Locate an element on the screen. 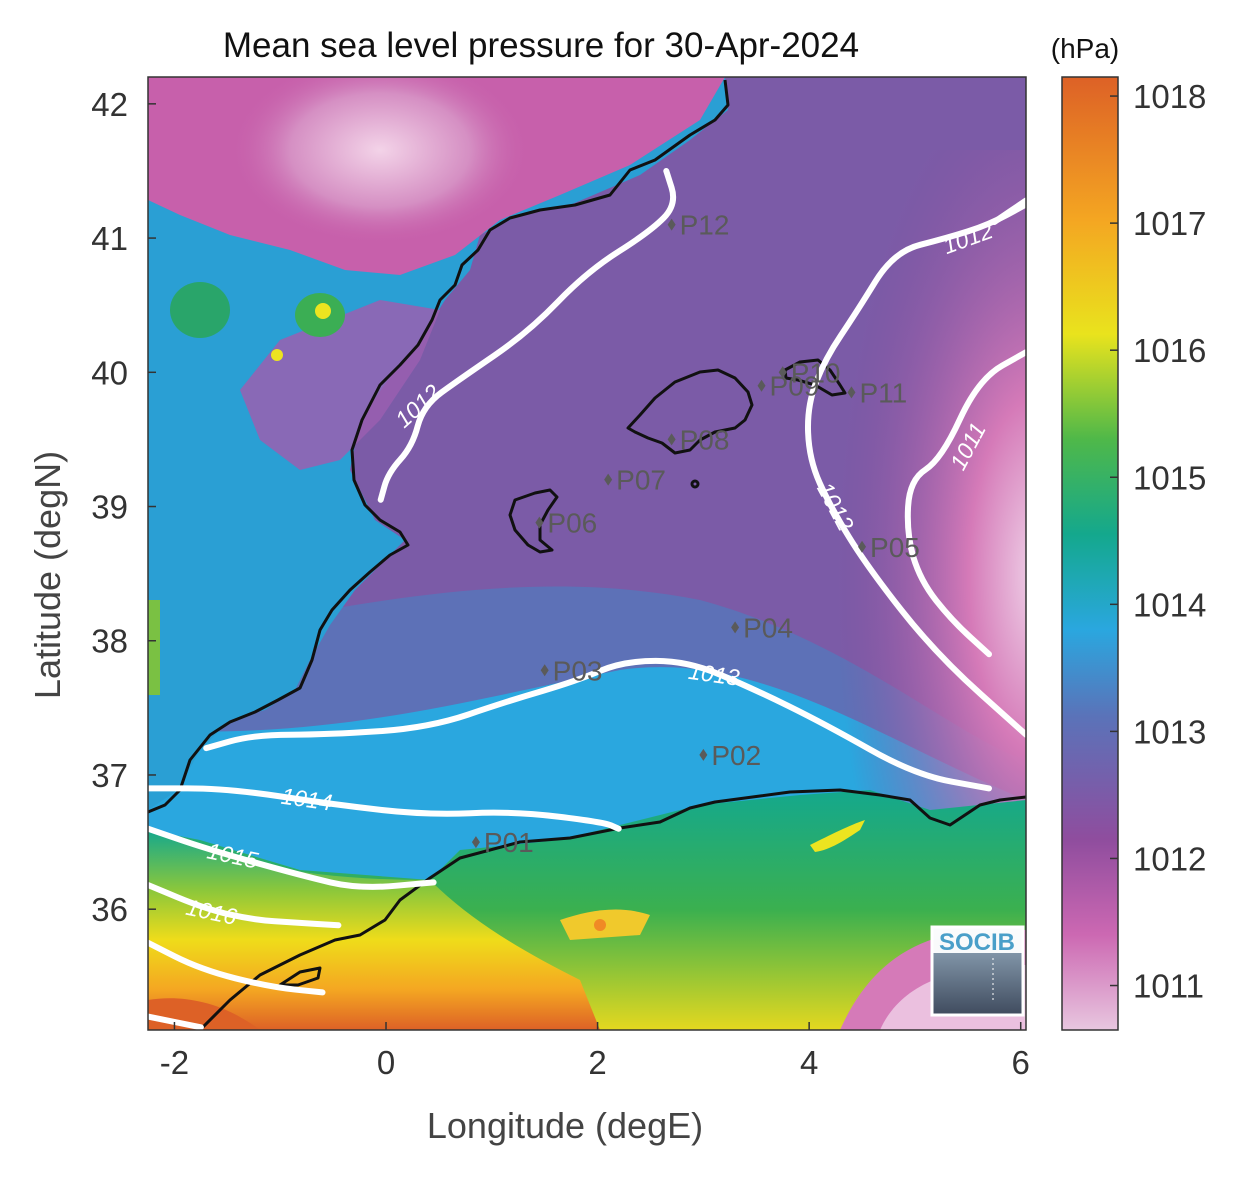 This screenshot has height=1178, width=1243. y-tick-label: 42 is located at coordinates (109, 104).